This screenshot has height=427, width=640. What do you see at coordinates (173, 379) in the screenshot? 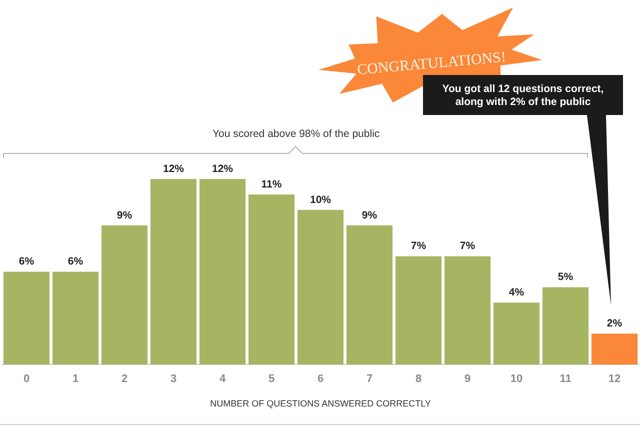
I see `x-tick-label: 3` at bounding box center [173, 379].